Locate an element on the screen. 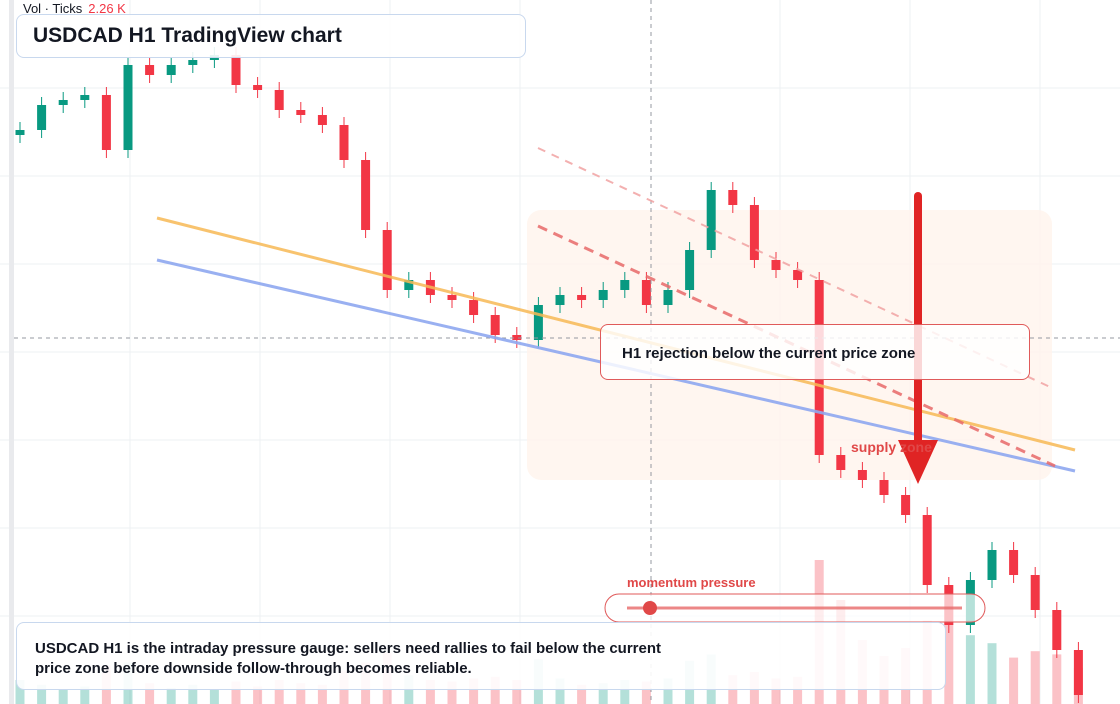 This screenshot has width=1120, height=704. zone-label: supply zone is located at coordinates (891, 447).